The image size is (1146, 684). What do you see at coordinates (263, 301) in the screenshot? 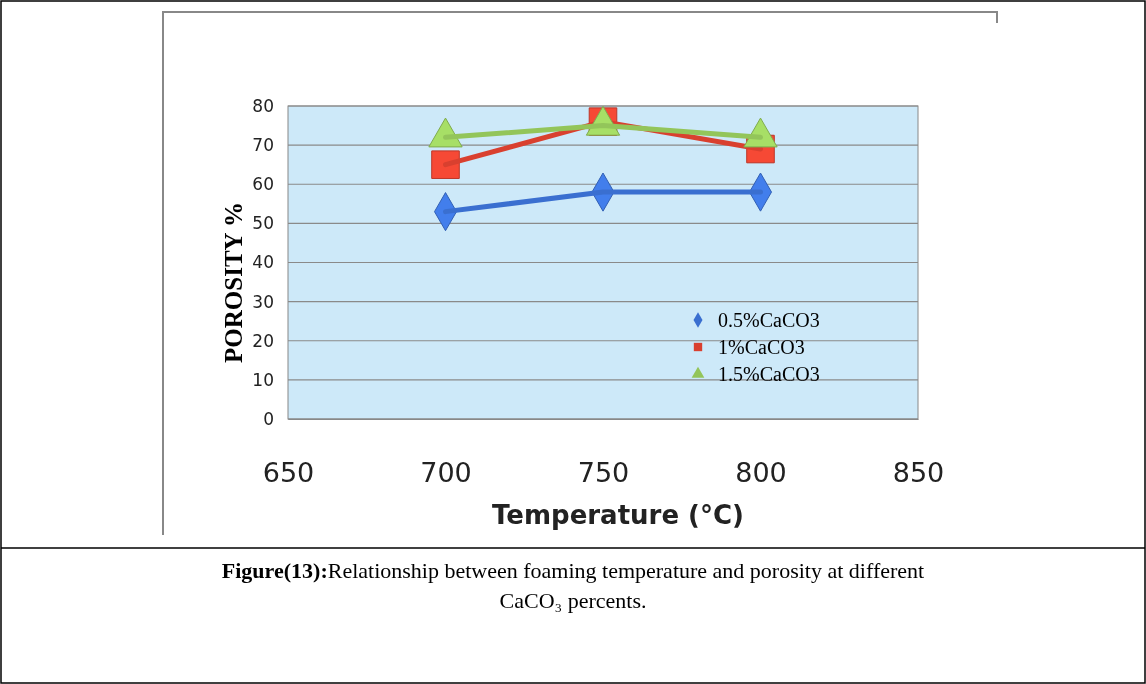
I see `y-tick-label: 30` at bounding box center [263, 301].